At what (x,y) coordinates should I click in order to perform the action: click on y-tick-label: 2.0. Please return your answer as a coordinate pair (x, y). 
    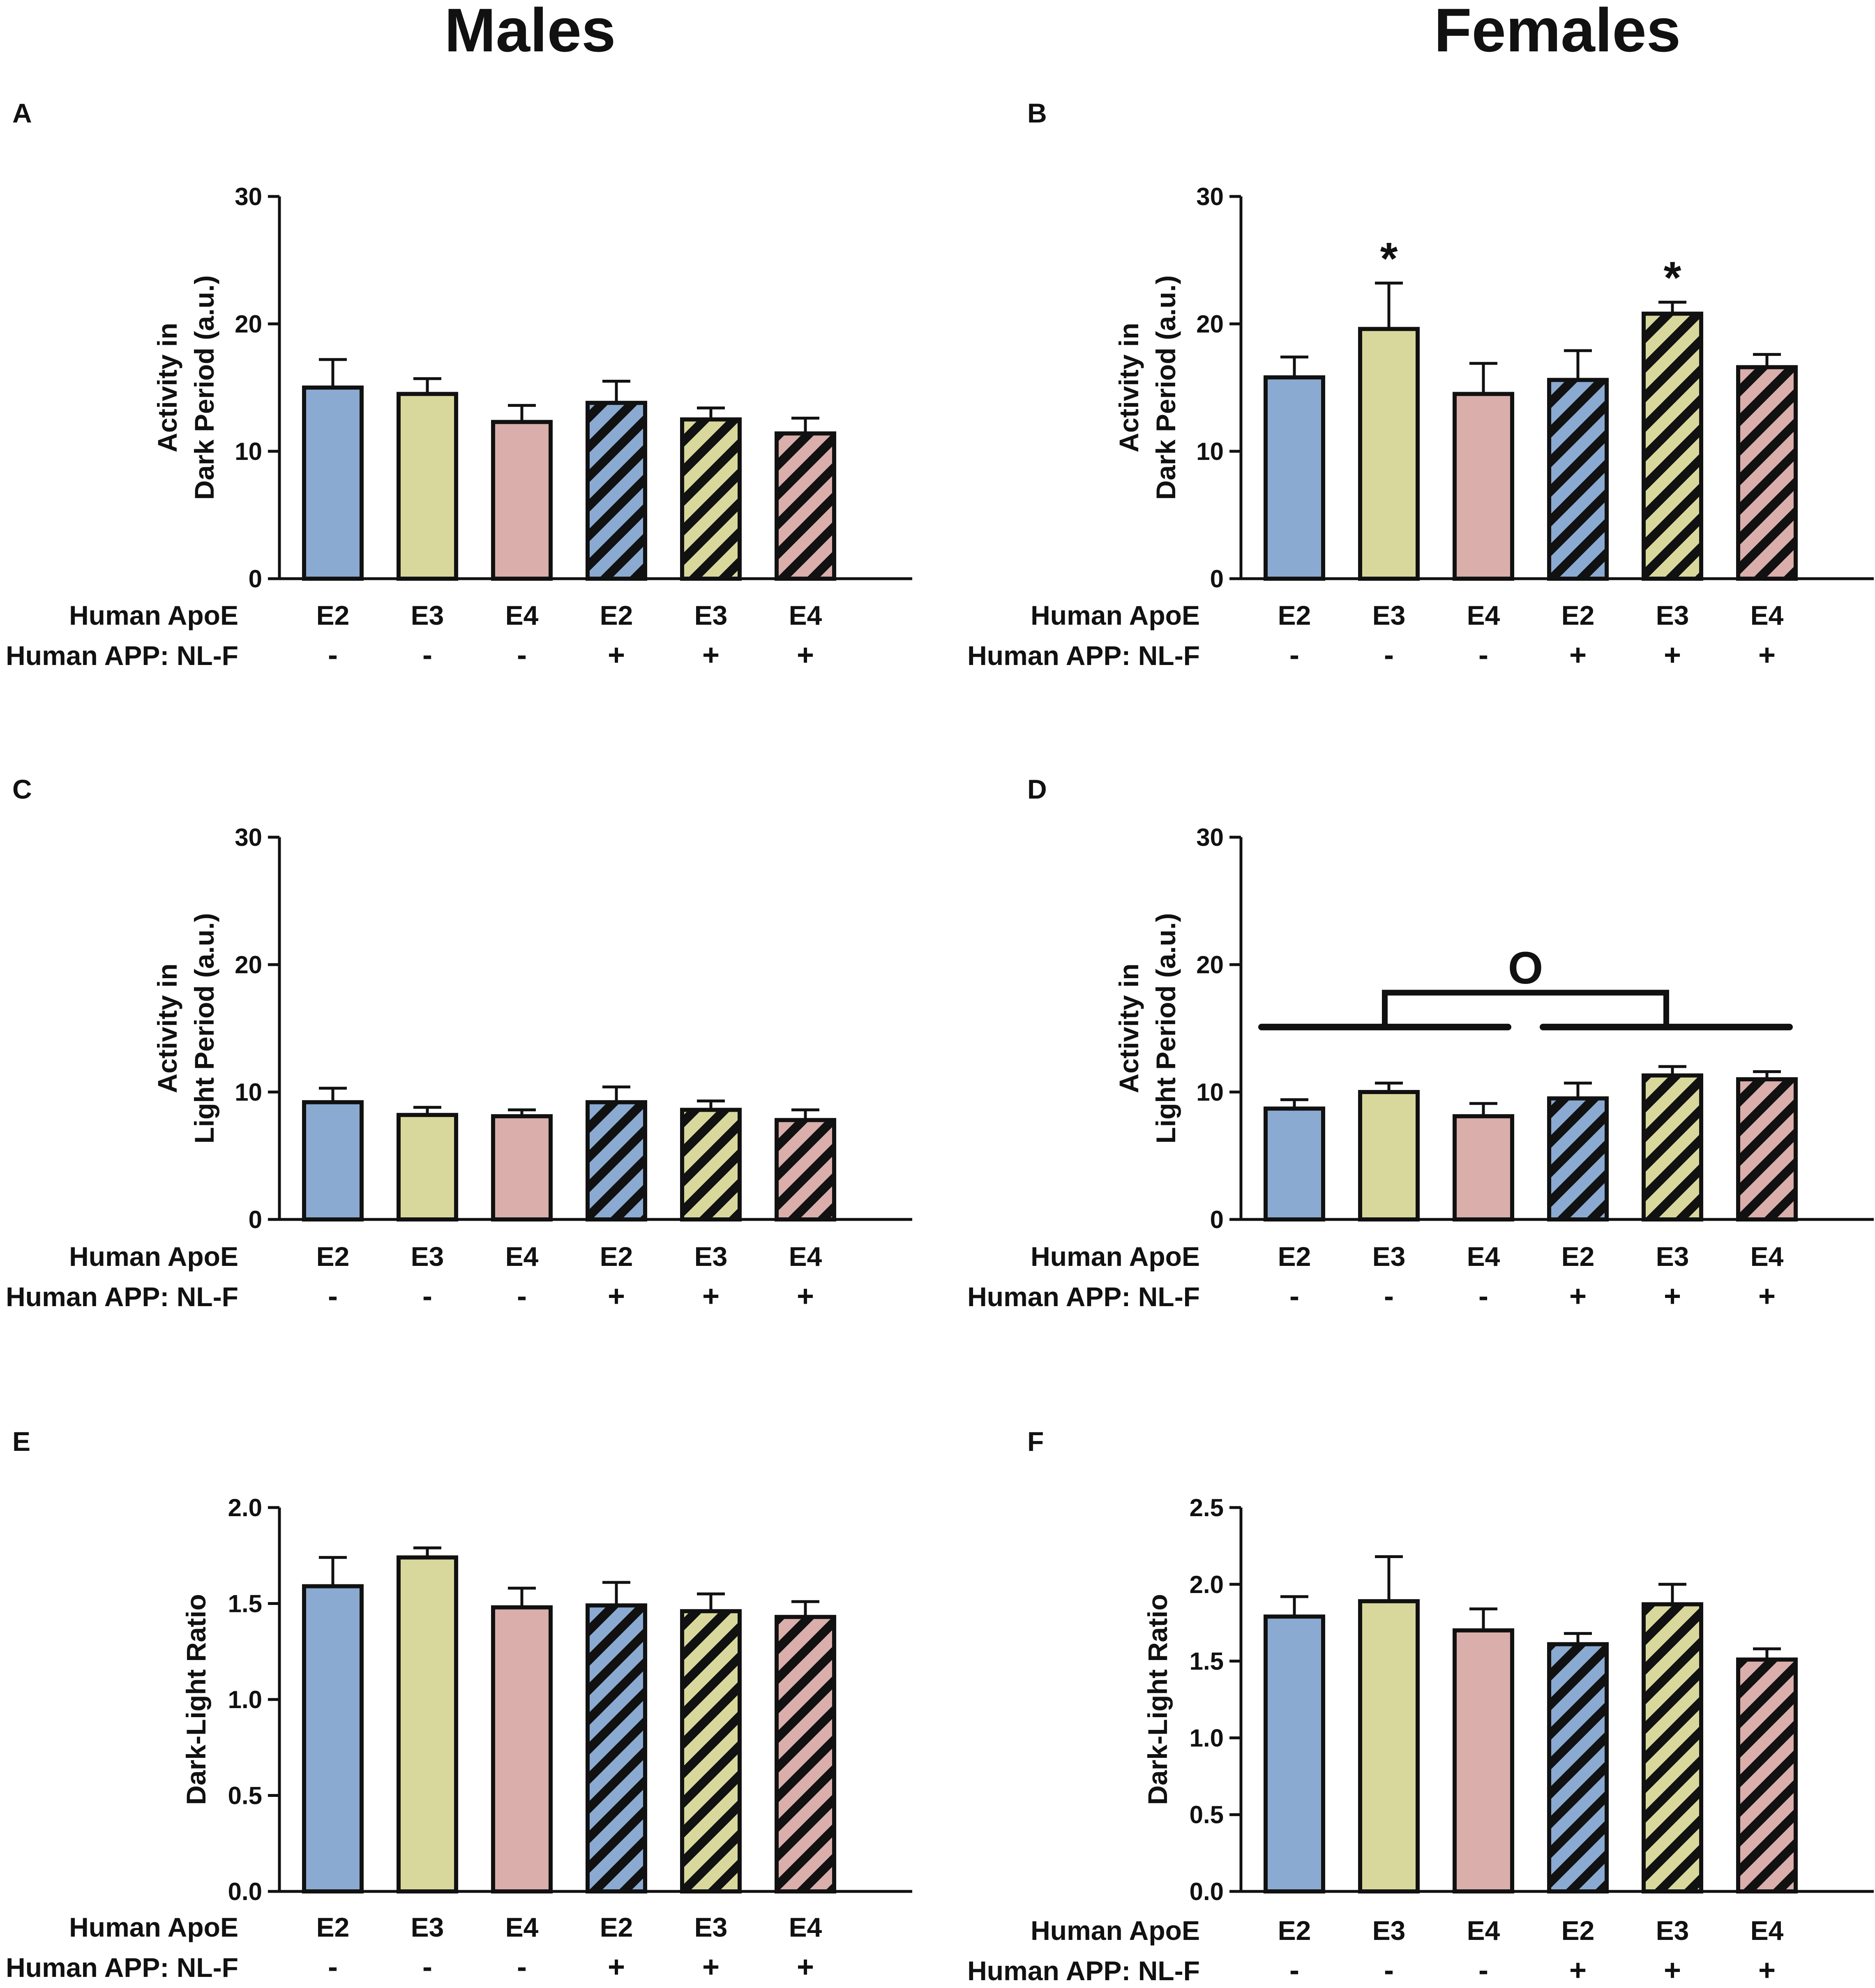
    Looking at the image, I should click on (245, 1508).